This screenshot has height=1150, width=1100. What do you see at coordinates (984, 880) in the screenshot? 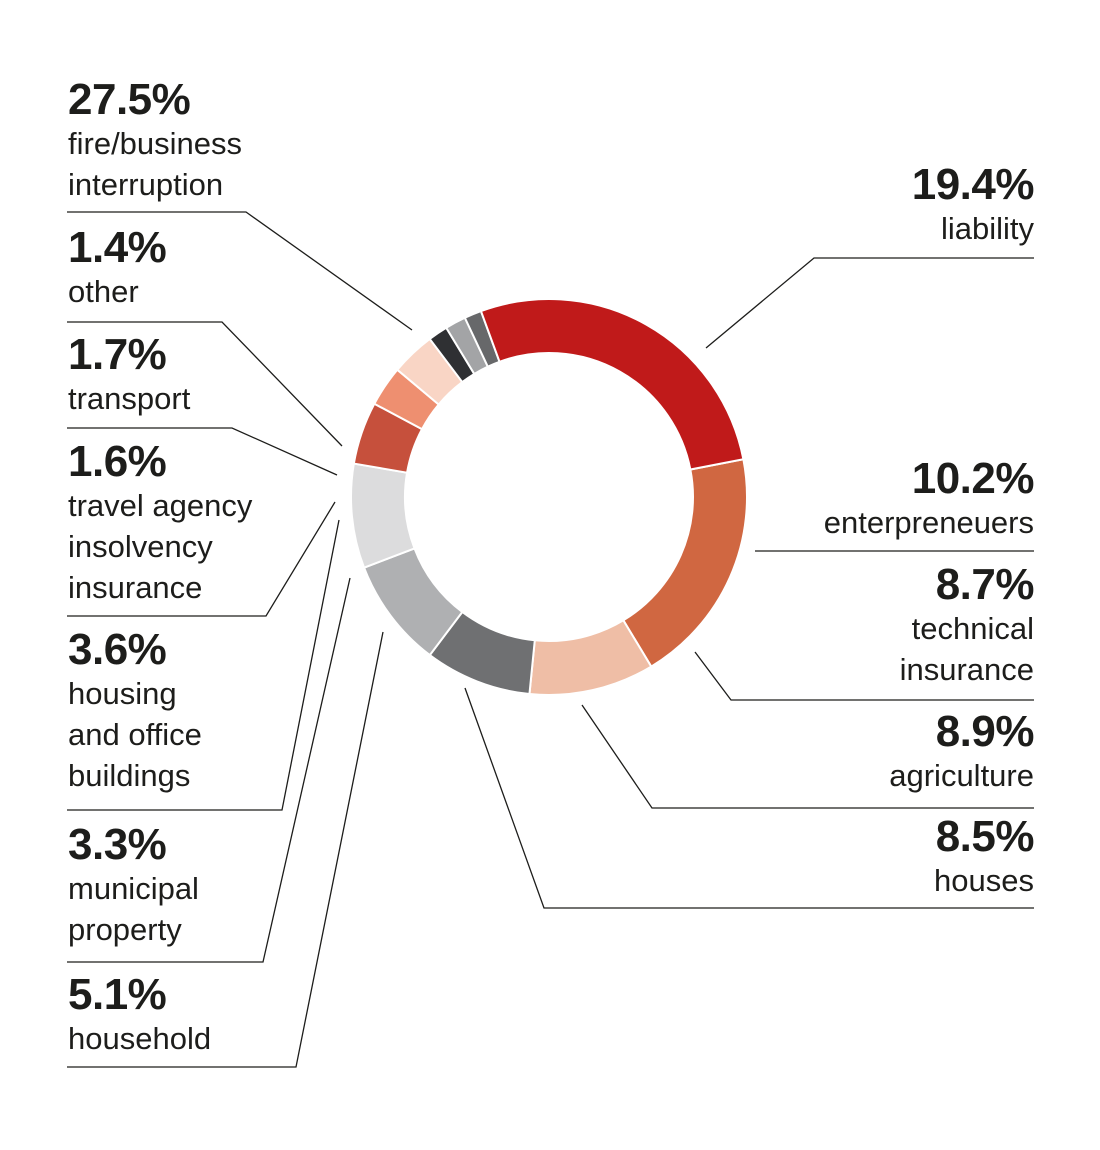
I see `name-houses: houses` at bounding box center [984, 880].